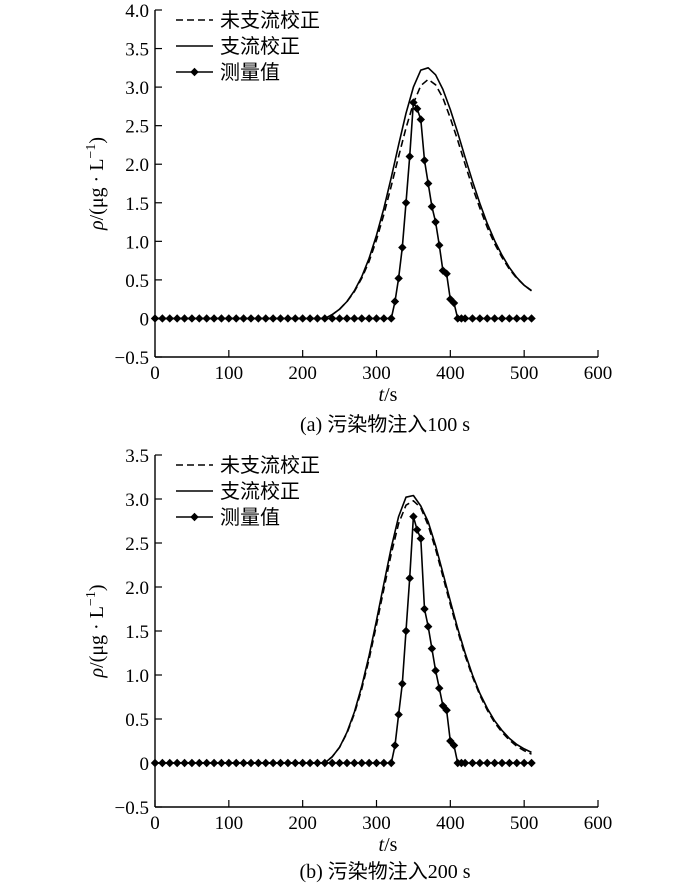 The width and height of the screenshot is (700, 888). I want to click on x-tick-label: 100, so click(229, 823).